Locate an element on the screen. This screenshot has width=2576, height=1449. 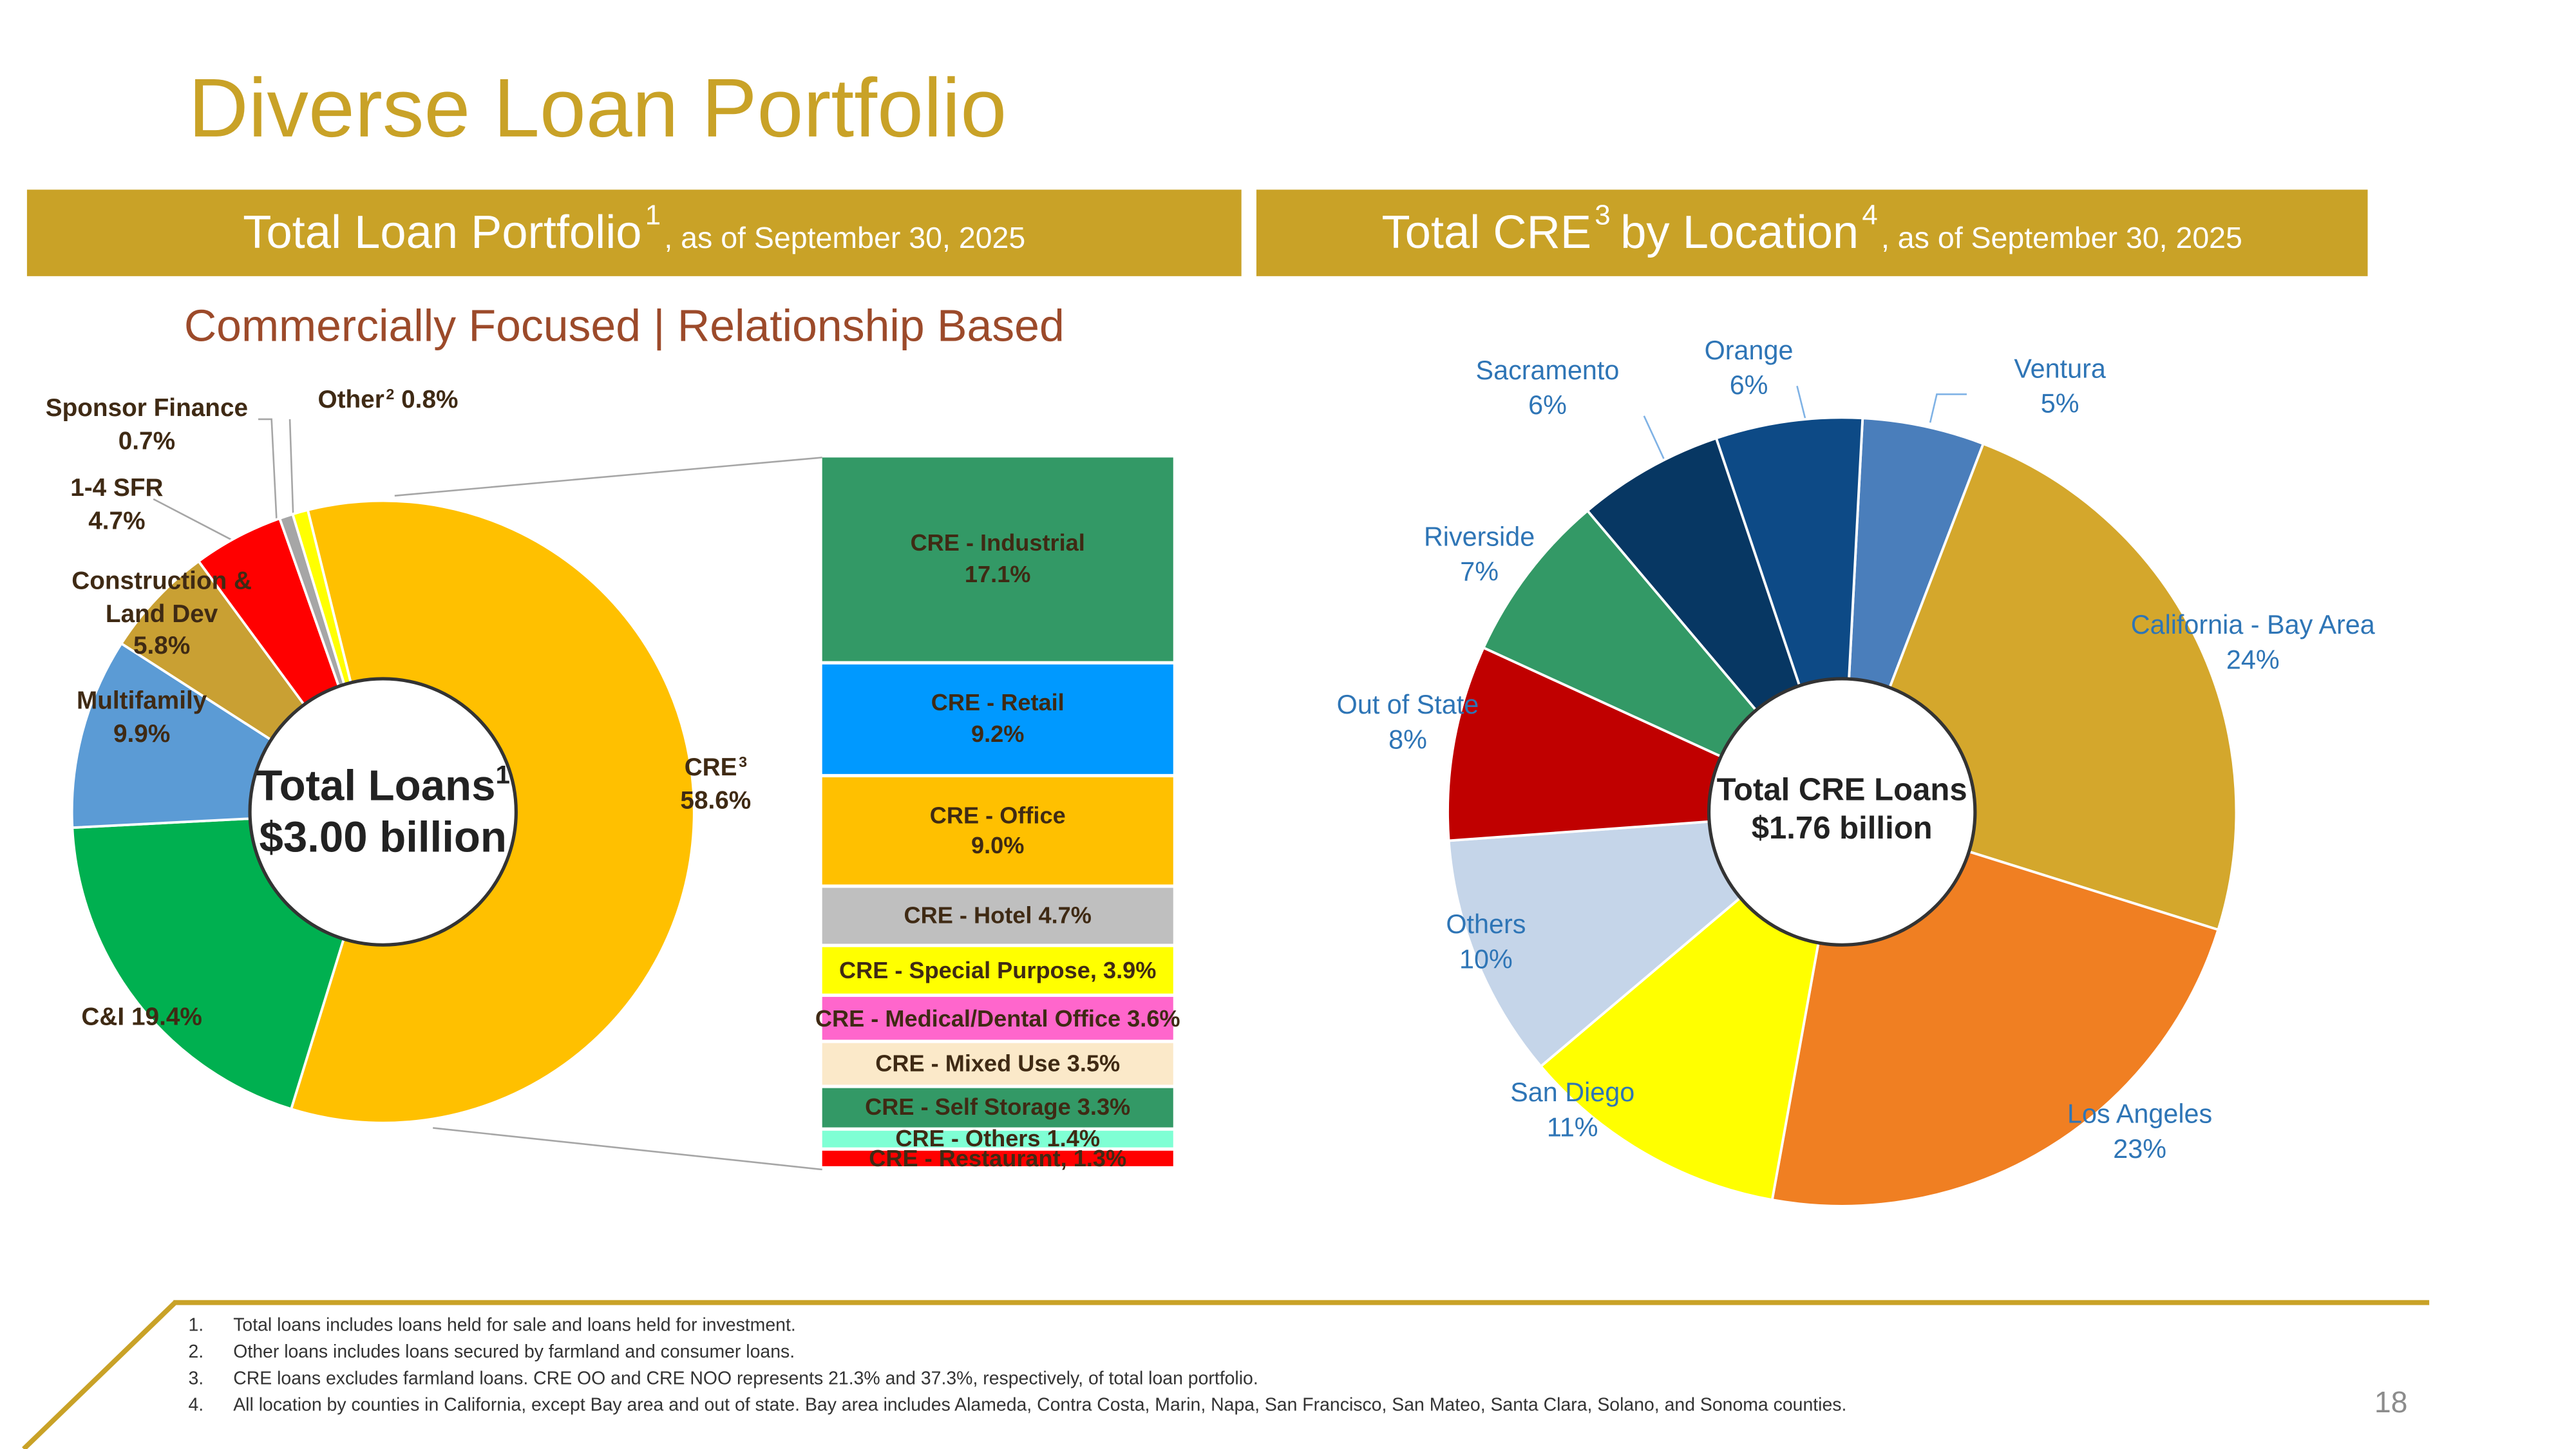
value-label: 3.6% is located at coordinates (1154, 1017).